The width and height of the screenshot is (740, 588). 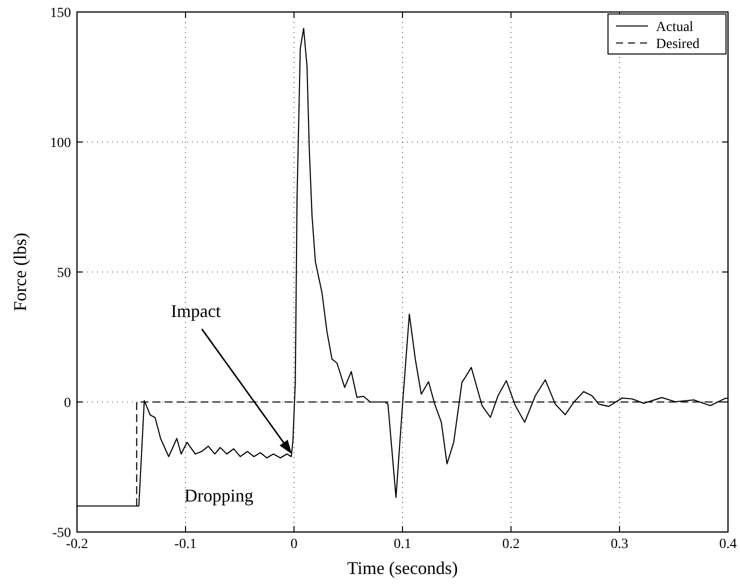 I want to click on x-tick-label: 0.2, so click(x=511, y=544).